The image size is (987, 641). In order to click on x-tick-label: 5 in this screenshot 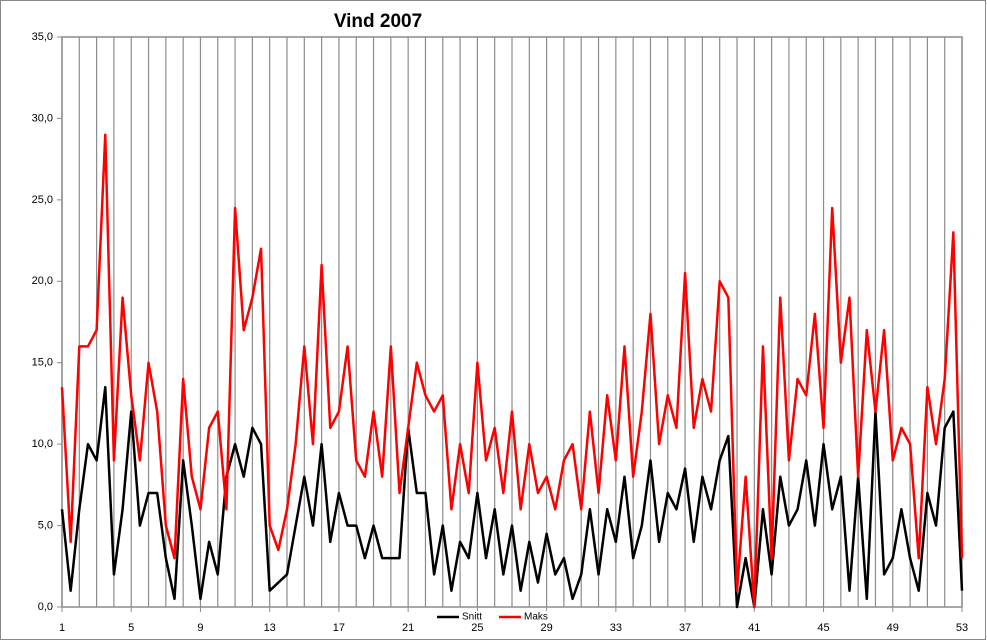, I will do `click(131, 628)`.